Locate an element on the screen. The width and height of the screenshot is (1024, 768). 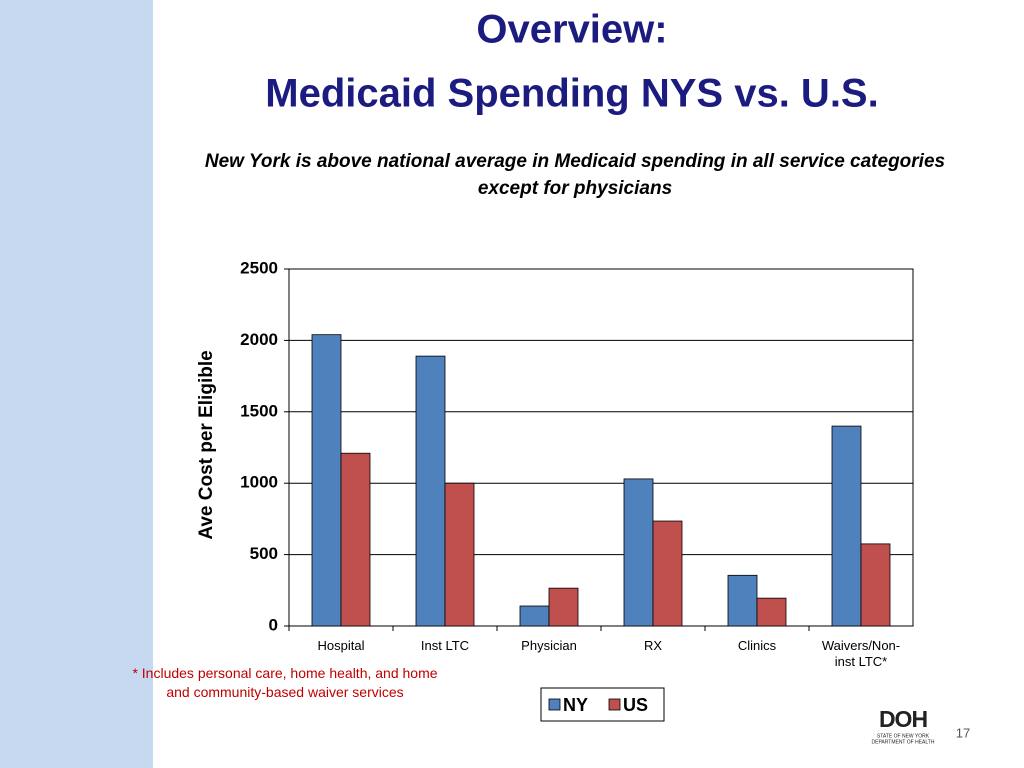
x-tick-label: Clinics is located at coordinates (757, 645).